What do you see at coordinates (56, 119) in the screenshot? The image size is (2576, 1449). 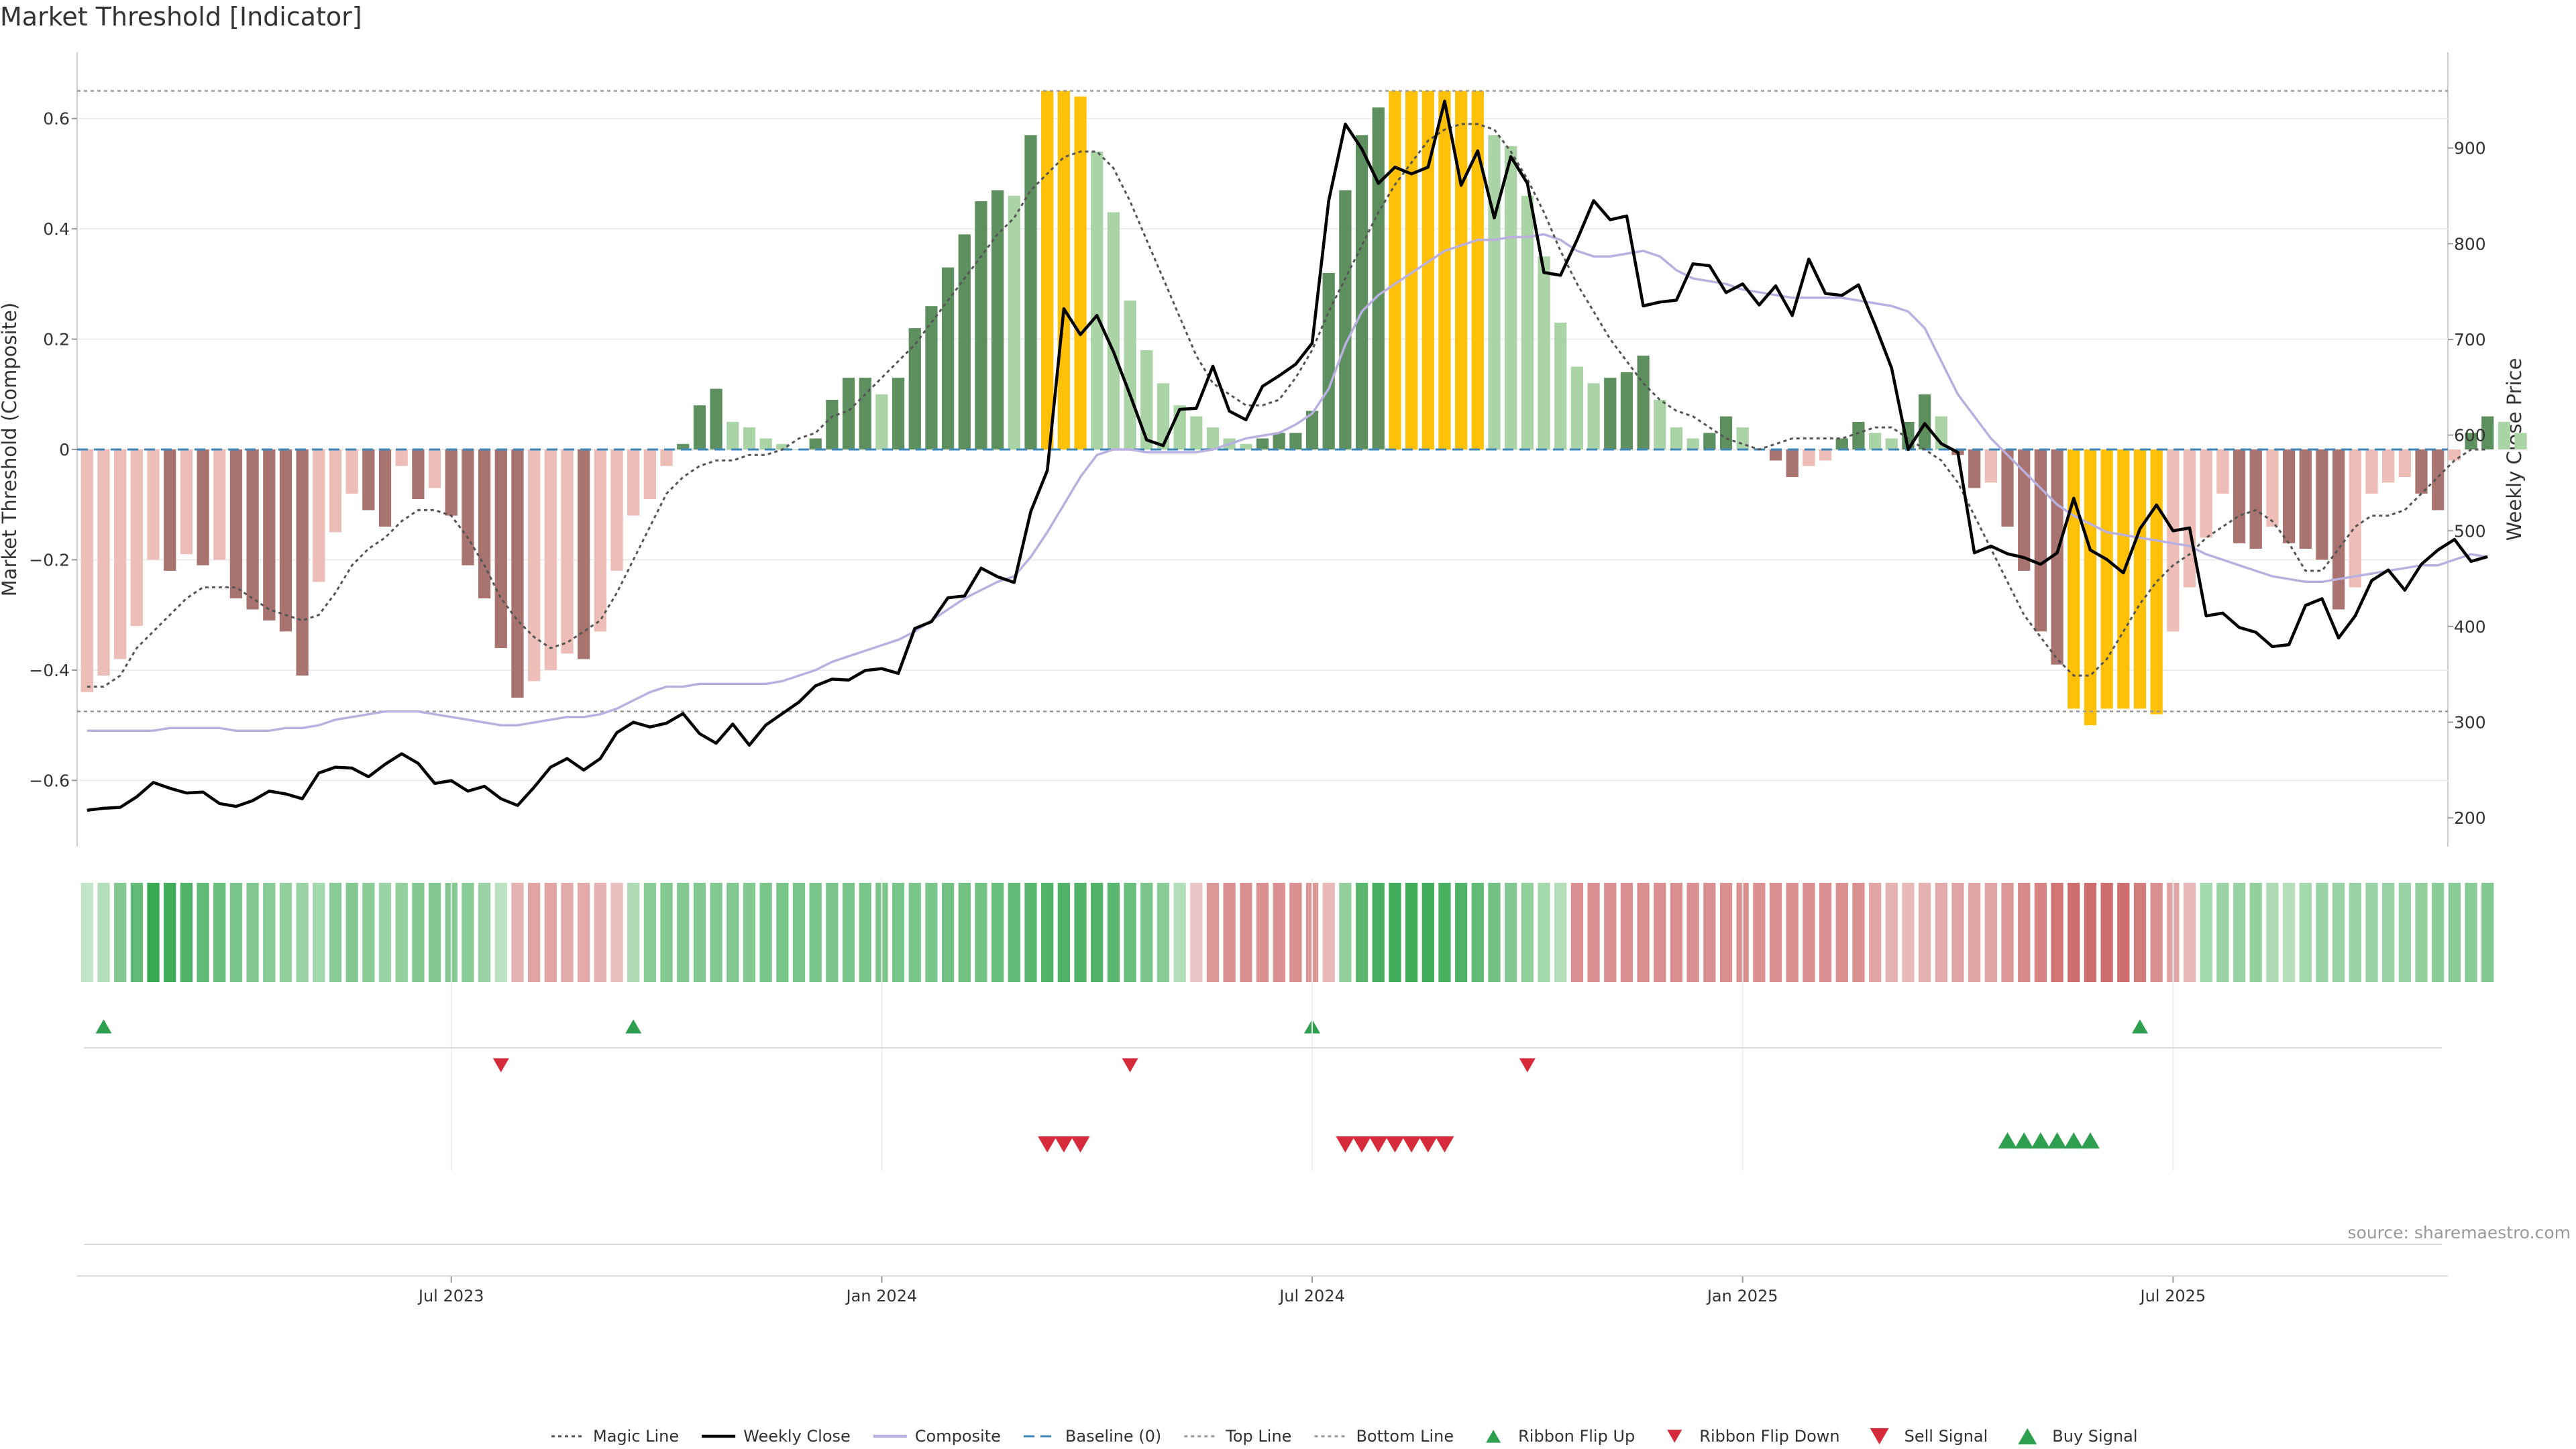 I see `y-tick-label: 0.6` at bounding box center [56, 119].